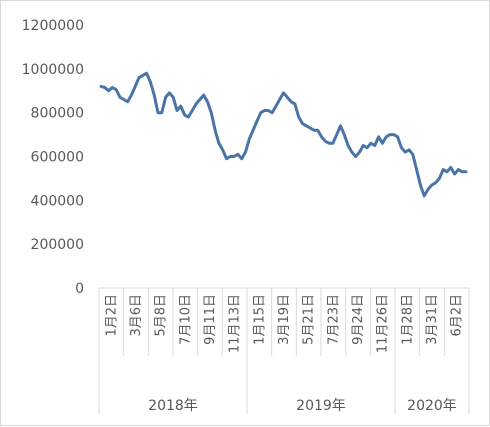 This screenshot has height=427, width=490. Describe the element at coordinates (173, 406) in the screenshot. I see `year-label: 2018年` at that location.